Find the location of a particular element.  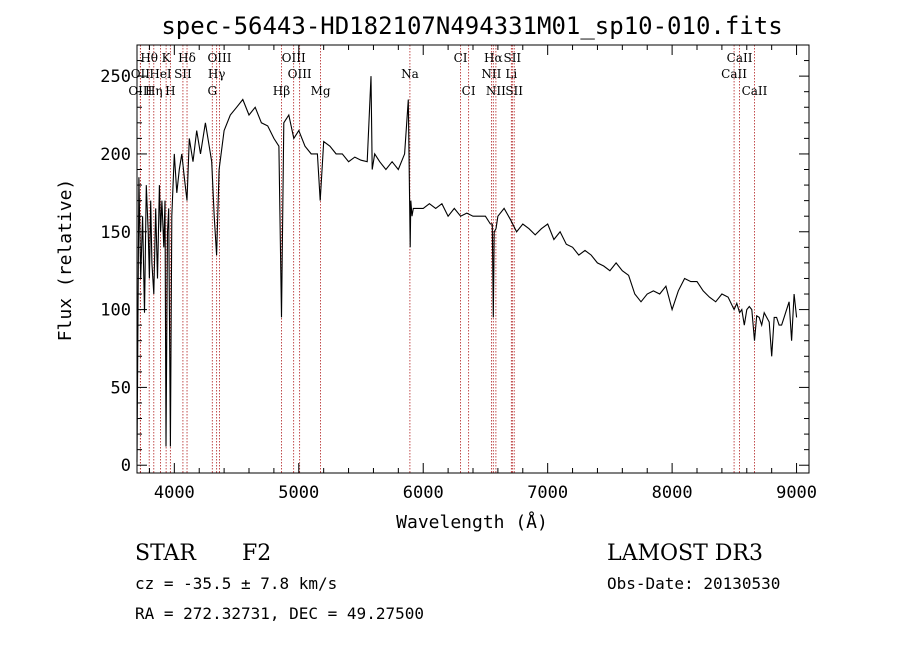

line-label: Na is located at coordinates (410, 74).